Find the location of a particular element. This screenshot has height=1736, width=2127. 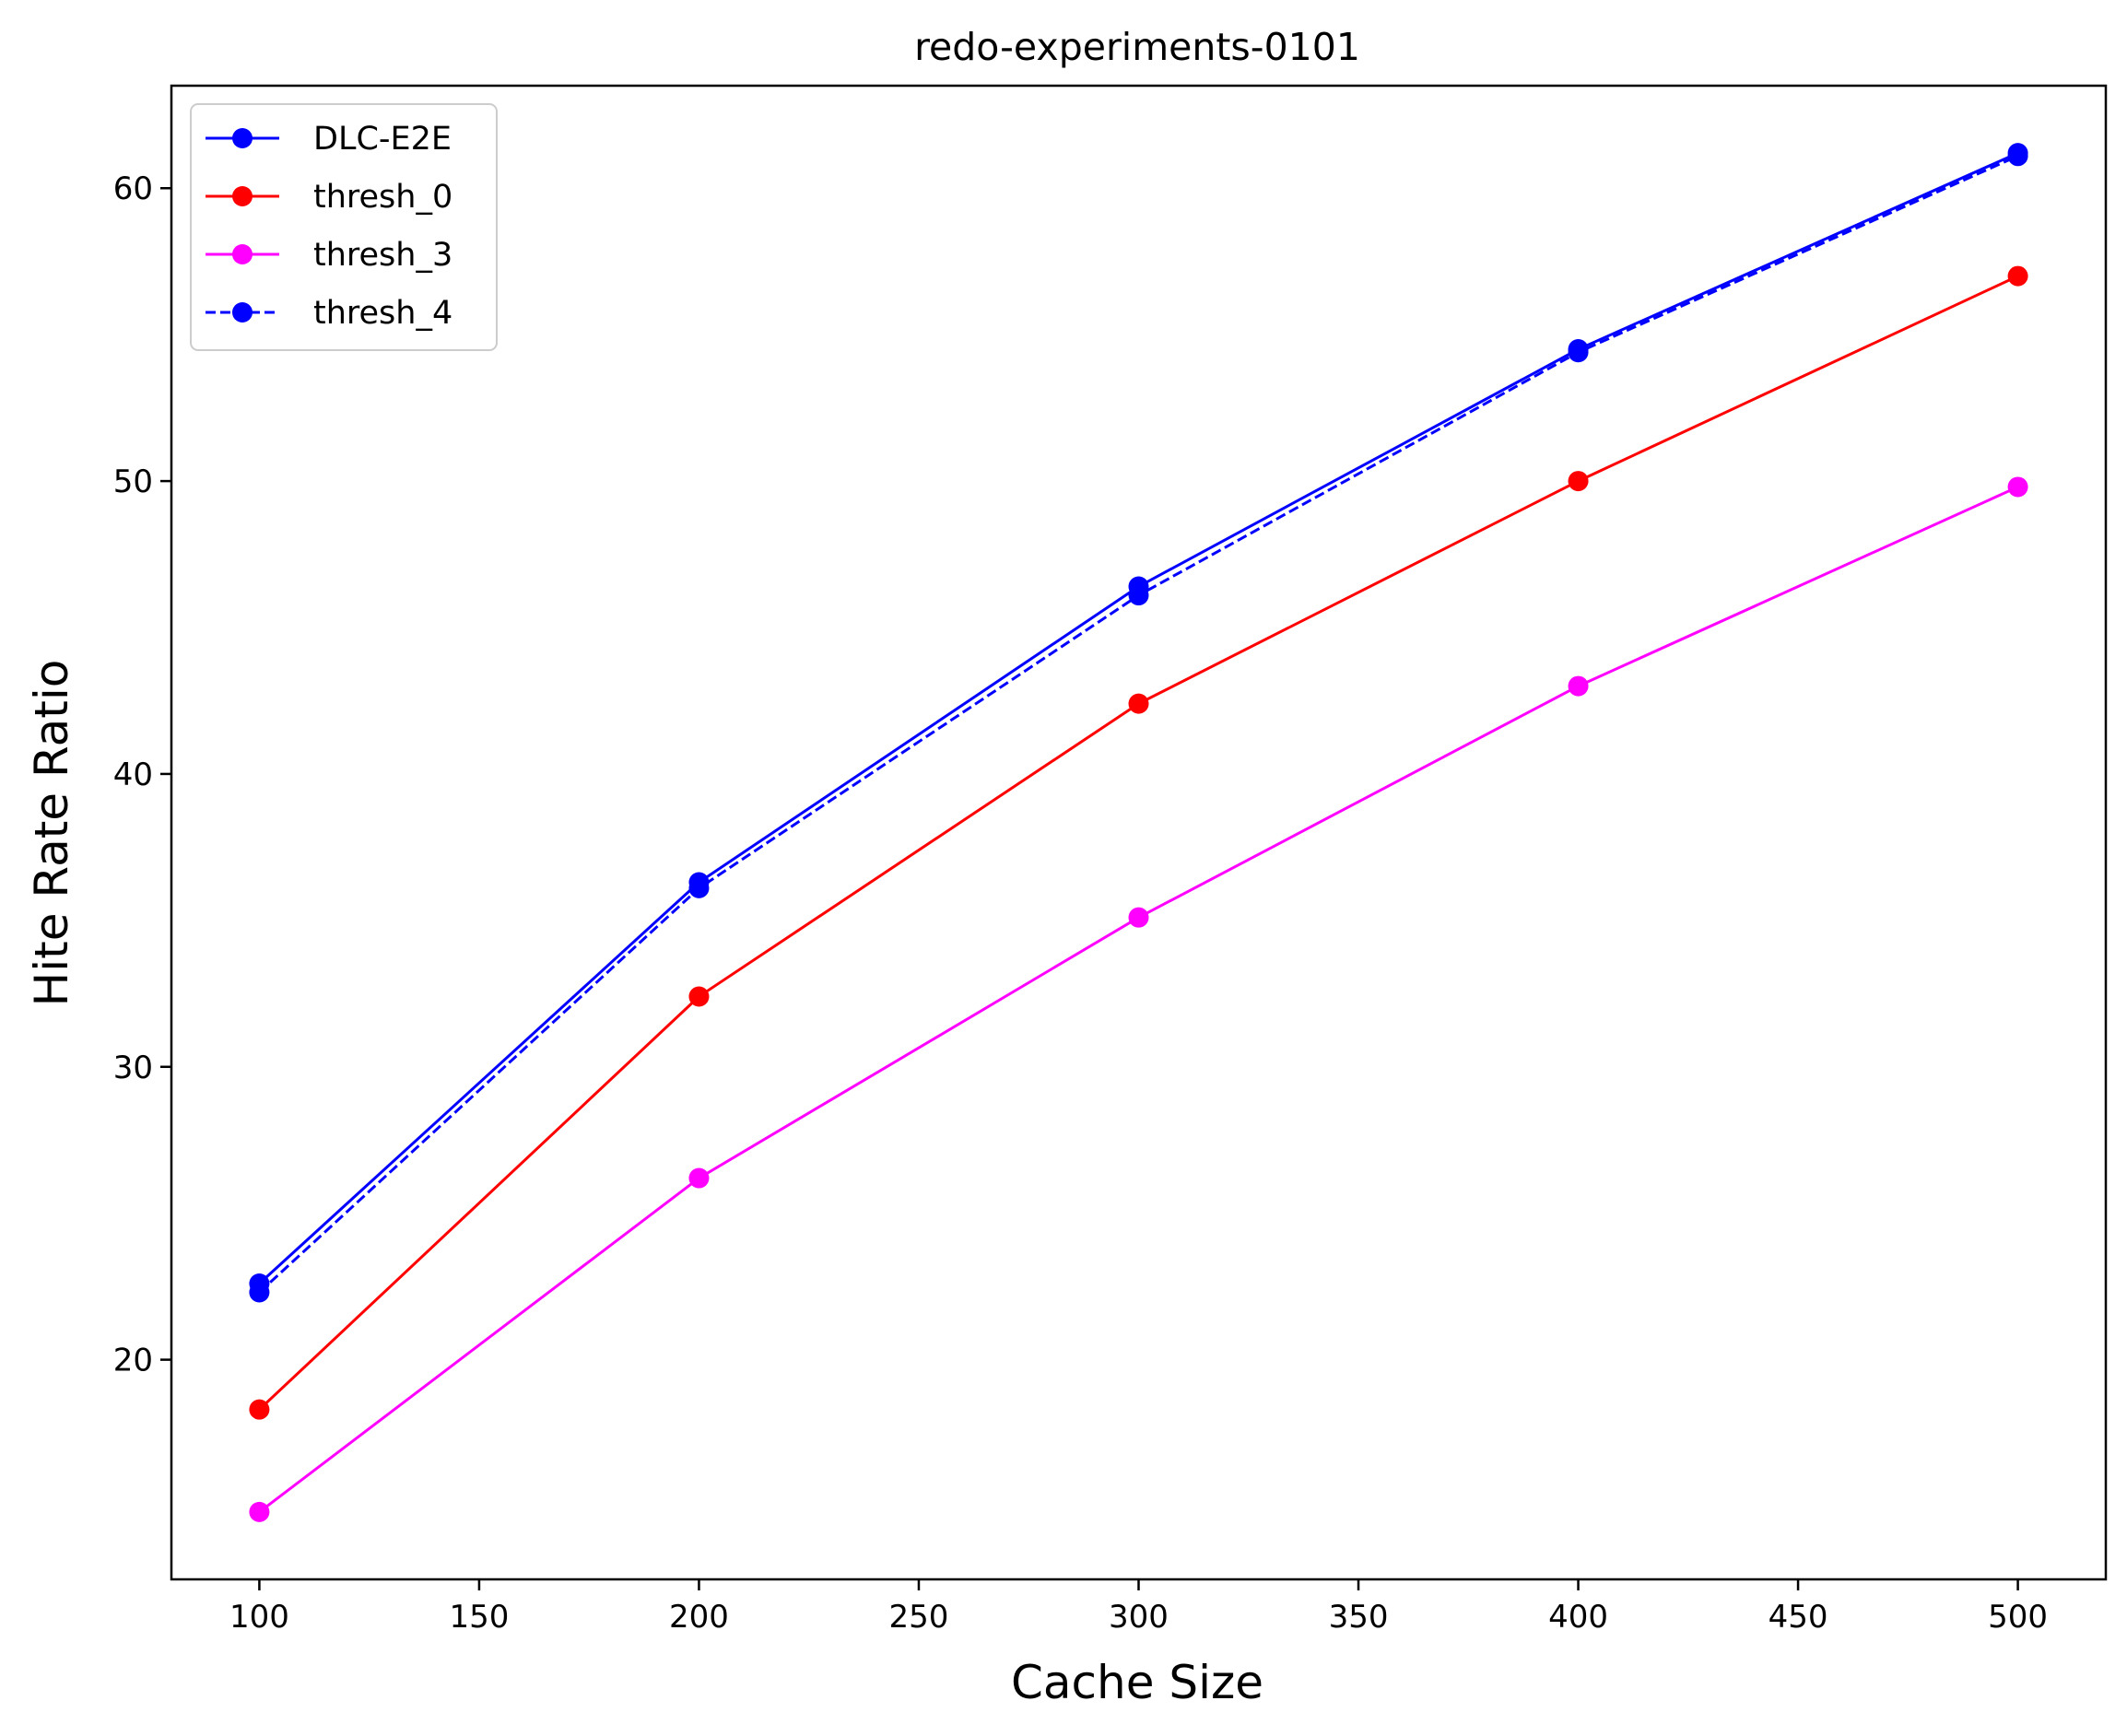

legend-label: thresh_3 is located at coordinates (382, 256).